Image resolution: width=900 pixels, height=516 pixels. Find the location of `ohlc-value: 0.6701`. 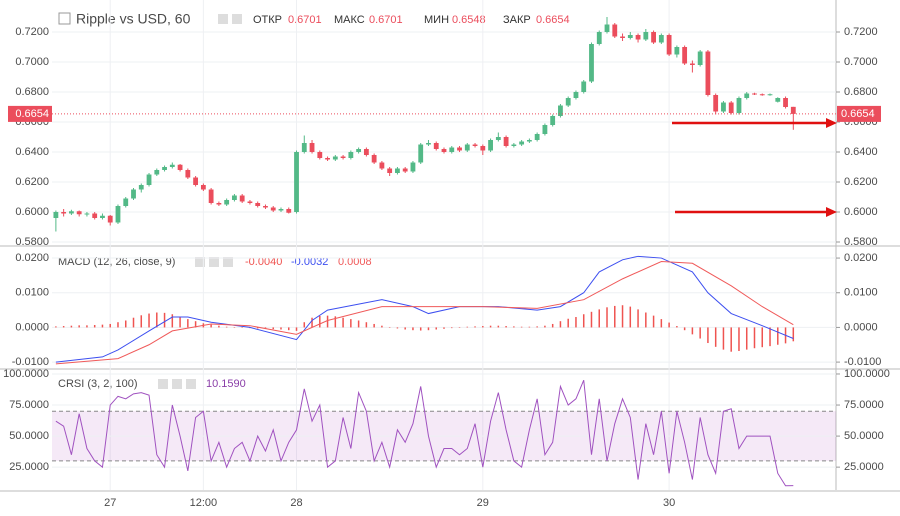

ohlc-value: 0.6701 is located at coordinates (386, 20).